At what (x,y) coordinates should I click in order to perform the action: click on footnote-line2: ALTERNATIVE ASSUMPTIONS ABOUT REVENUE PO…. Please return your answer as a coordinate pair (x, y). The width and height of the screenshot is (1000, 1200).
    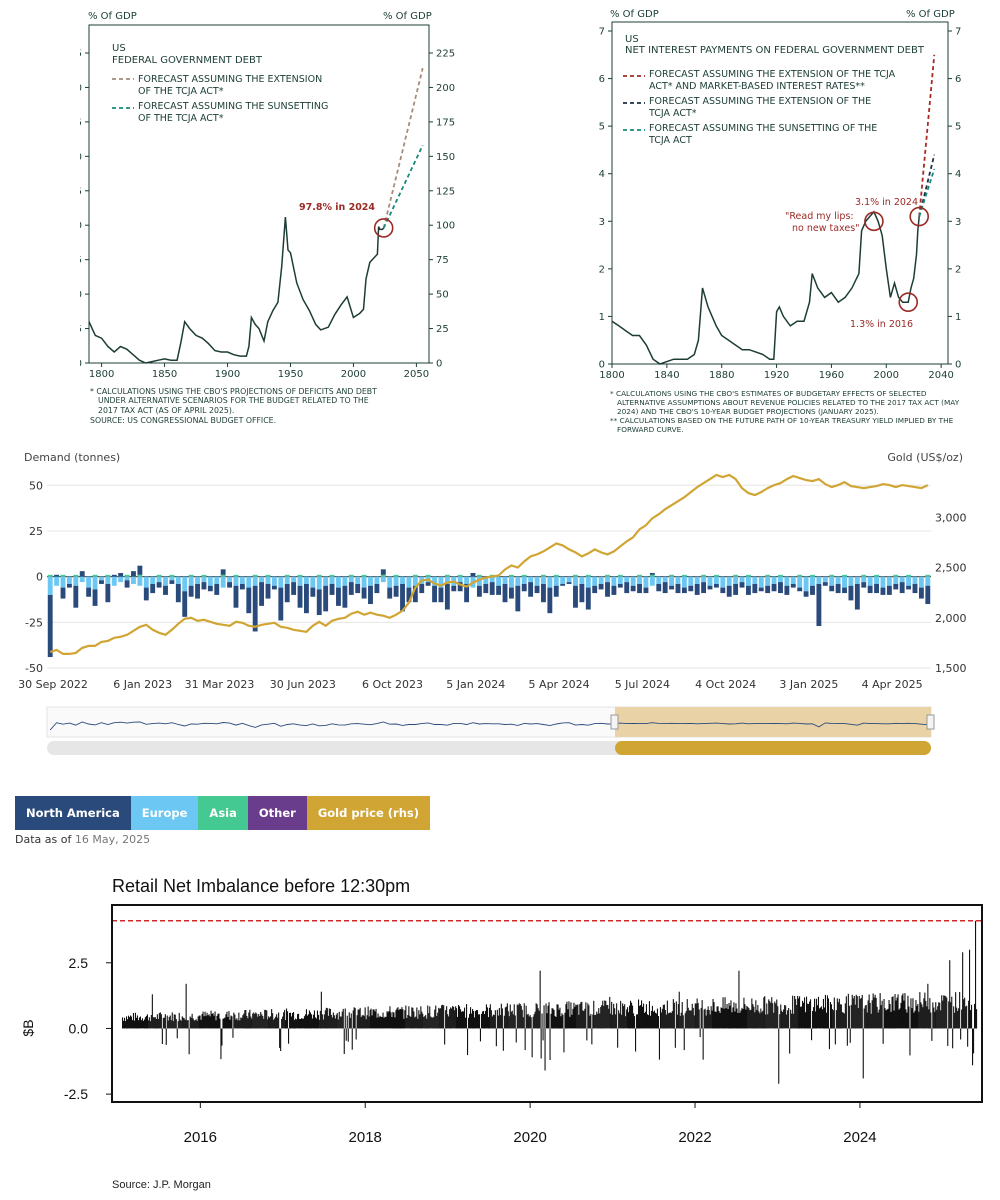
    Looking at the image, I should click on (788, 402).